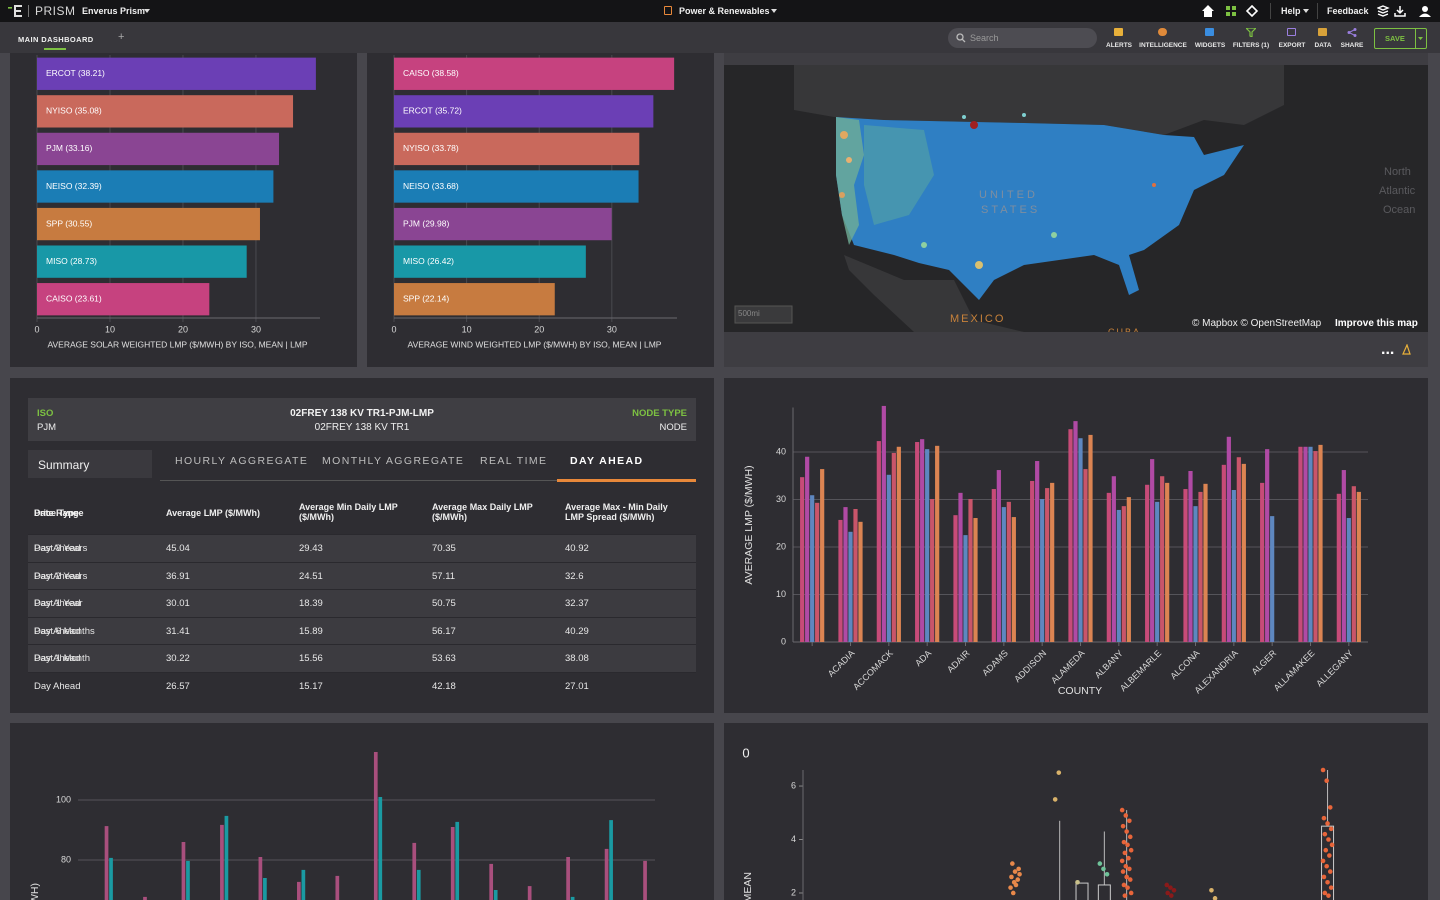  Describe the element at coordinates (75, 73) in the screenshot. I see `bar-label: ERCOT (38.21)` at that location.